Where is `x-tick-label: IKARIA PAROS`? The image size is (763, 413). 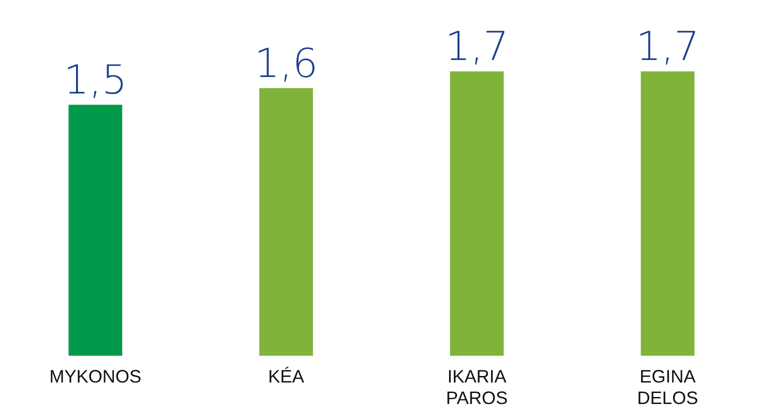
x-tick-label: IKARIA PAROS is located at coordinates (477, 387).